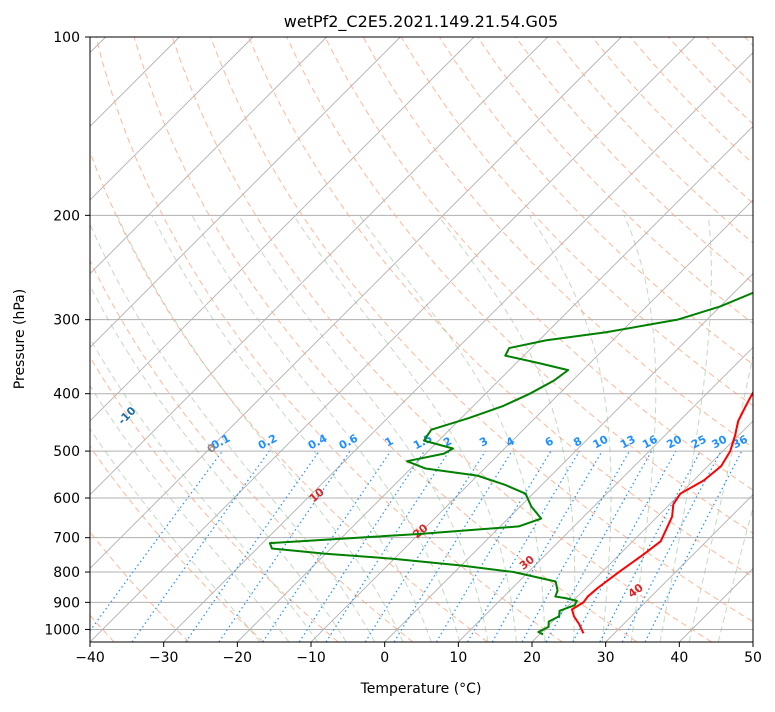 The height and width of the screenshot is (712, 775). What do you see at coordinates (20, 339) in the screenshot?
I see `y-axis-label: Pressure (hPa)` at bounding box center [20, 339].